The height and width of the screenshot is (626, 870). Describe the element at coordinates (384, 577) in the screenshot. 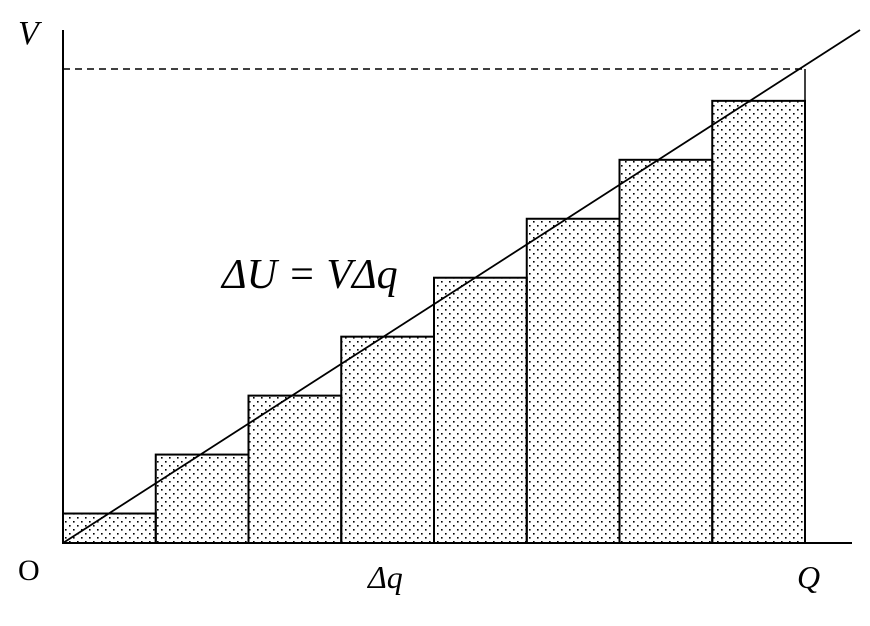

I see `delta-q-label: Δq` at that location.